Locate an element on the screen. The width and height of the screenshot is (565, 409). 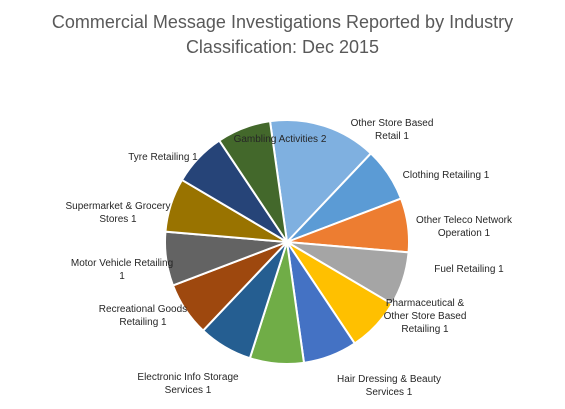
slice-label-2: Other Store Based Retail 1 is located at coordinates (392, 130).